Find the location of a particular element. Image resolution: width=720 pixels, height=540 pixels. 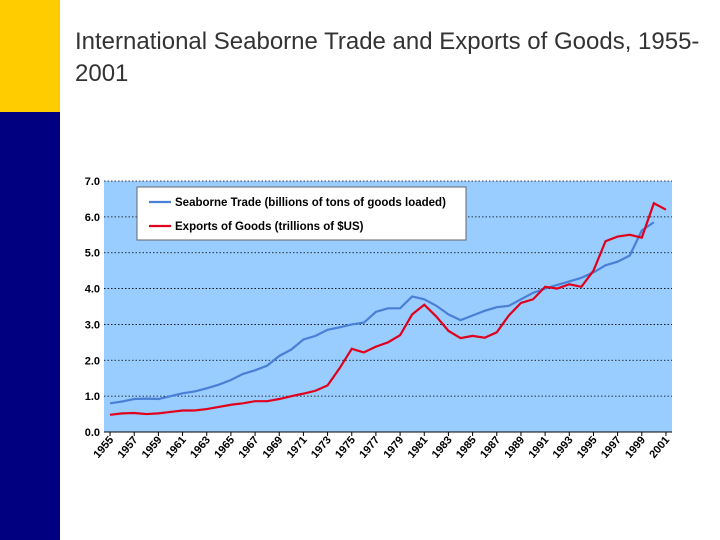

x-tick-label: 1965 is located at coordinates (224, 447).